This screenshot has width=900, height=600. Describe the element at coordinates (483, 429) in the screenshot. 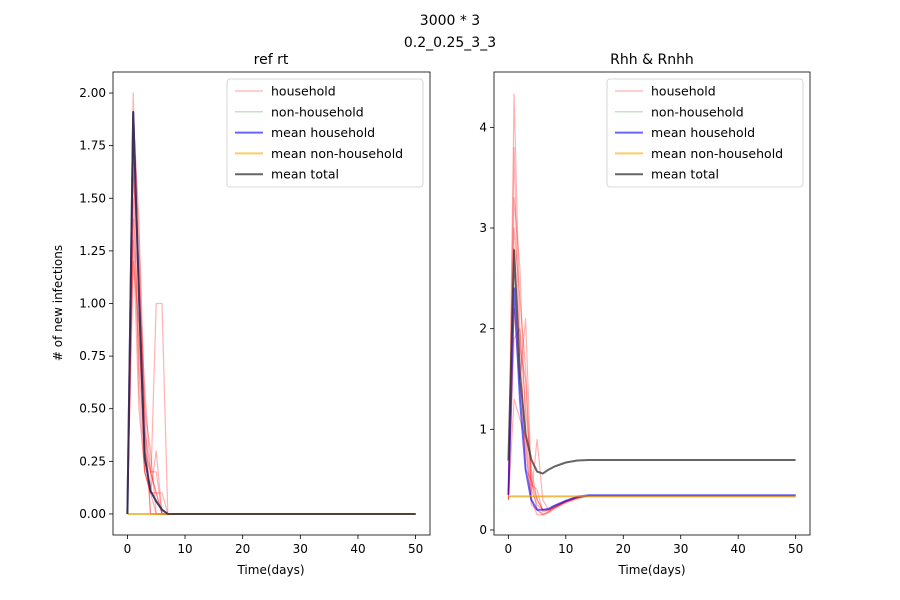

I see `right-chart-y-tick-label: 1` at that location.